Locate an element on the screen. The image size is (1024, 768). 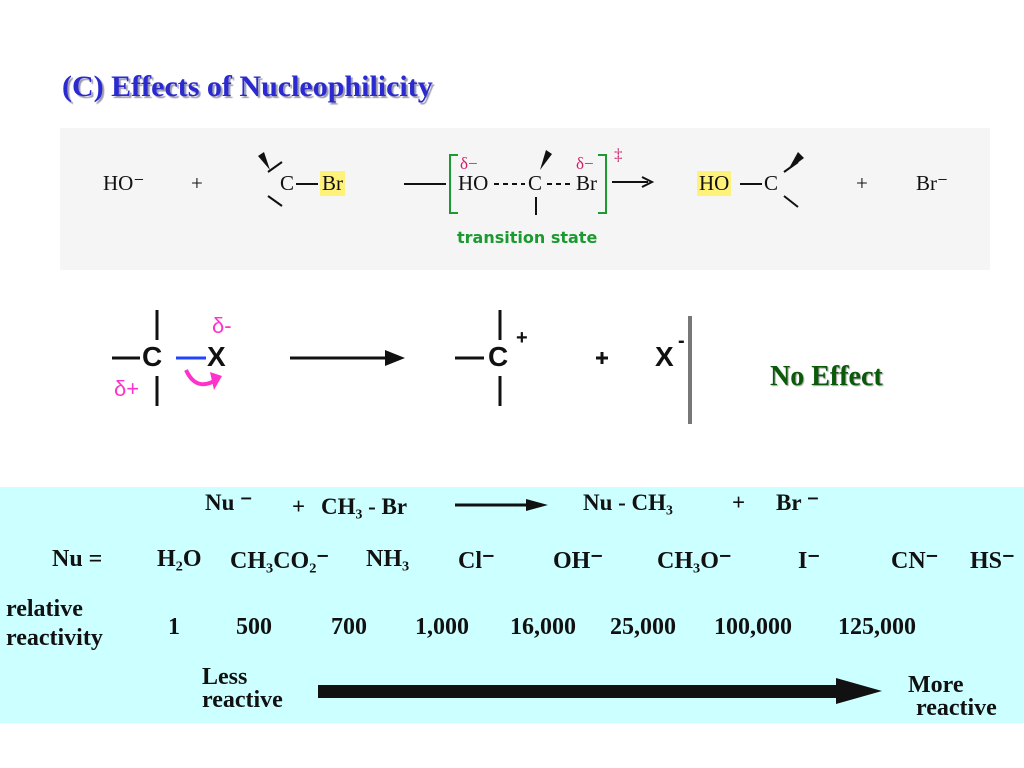
row-label-line: reactivity is located at coordinates (54, 638).